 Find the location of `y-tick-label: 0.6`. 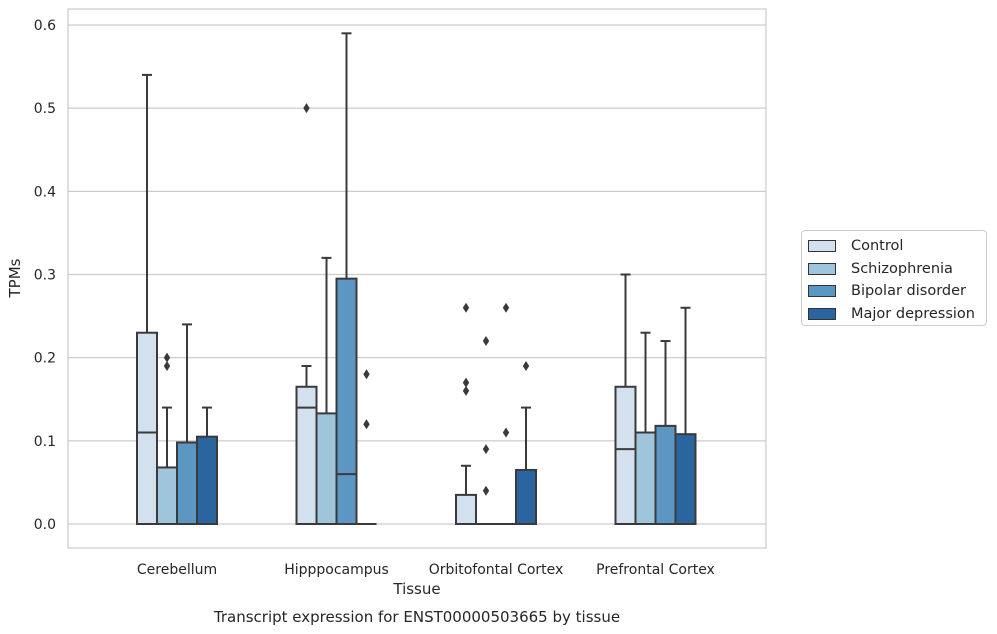

y-tick-label: 0.6 is located at coordinates (45, 26).